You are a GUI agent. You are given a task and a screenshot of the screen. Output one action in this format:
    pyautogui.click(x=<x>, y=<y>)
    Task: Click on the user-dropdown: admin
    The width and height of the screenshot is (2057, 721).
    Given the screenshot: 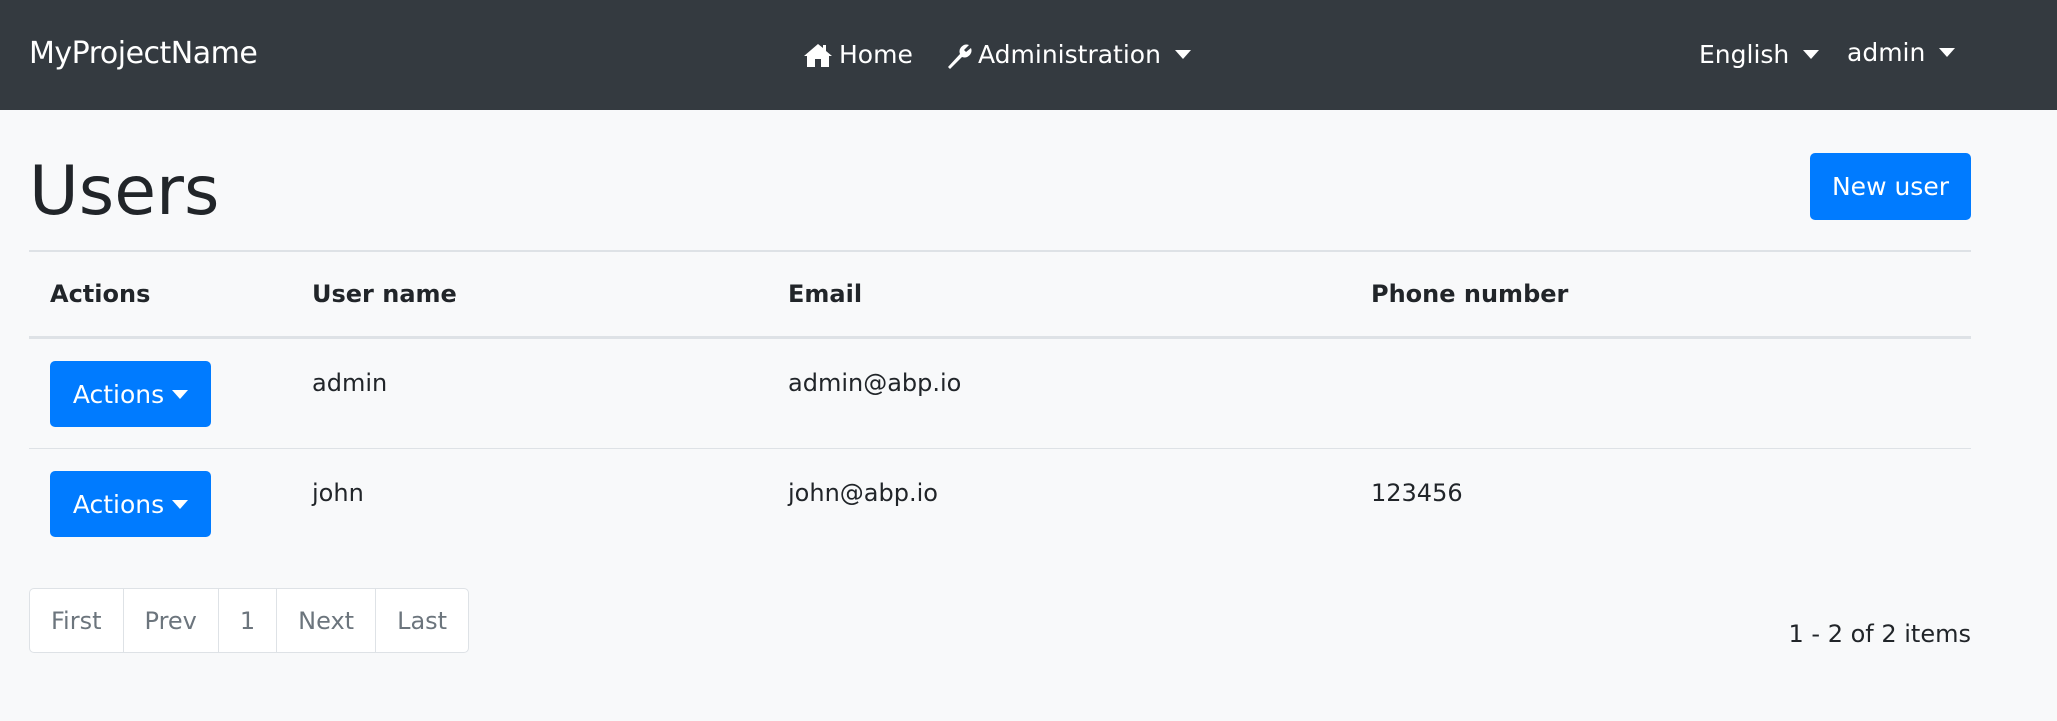 What is the action you would take?
    pyautogui.click(x=1901, y=52)
    